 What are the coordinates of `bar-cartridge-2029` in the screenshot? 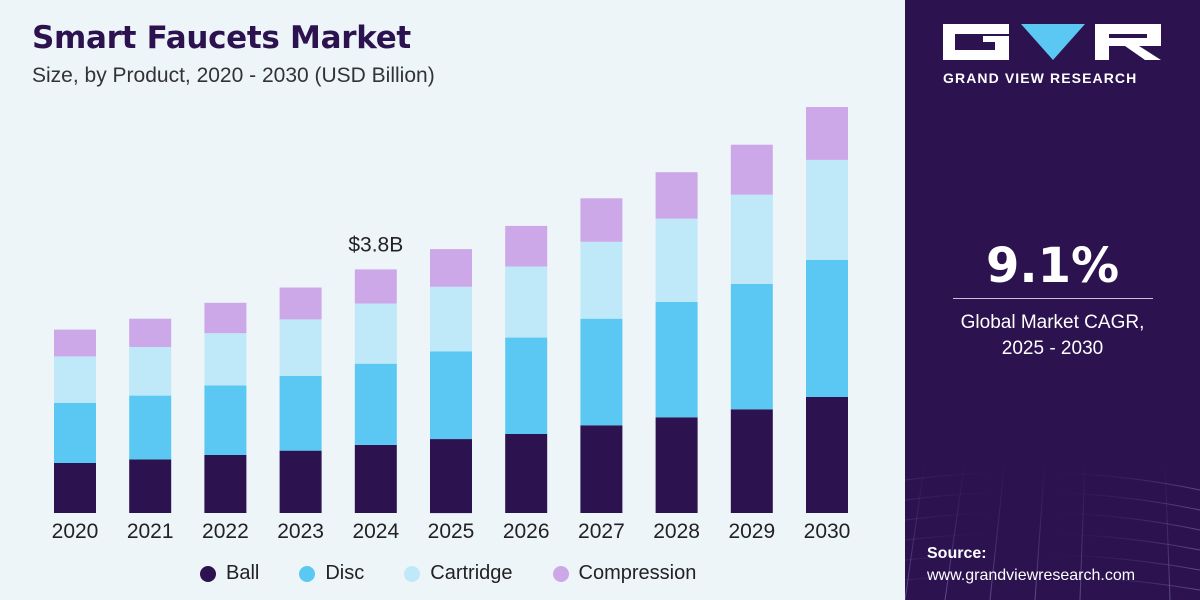 It's located at (751, 239).